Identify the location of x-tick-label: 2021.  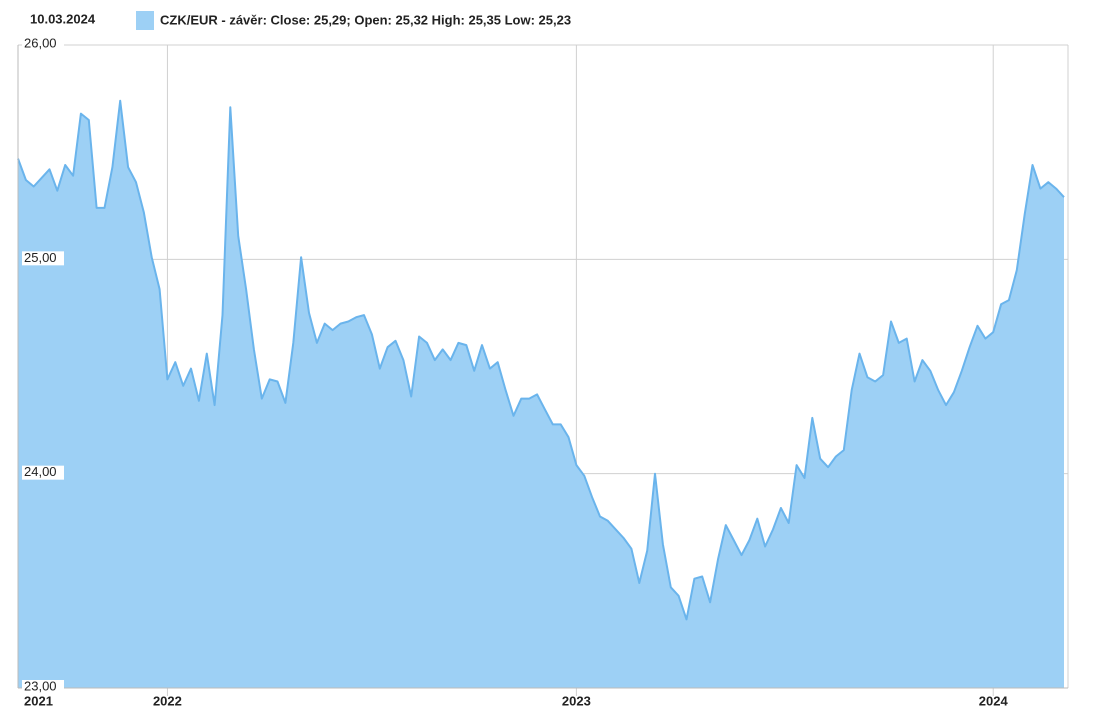
(38, 700).